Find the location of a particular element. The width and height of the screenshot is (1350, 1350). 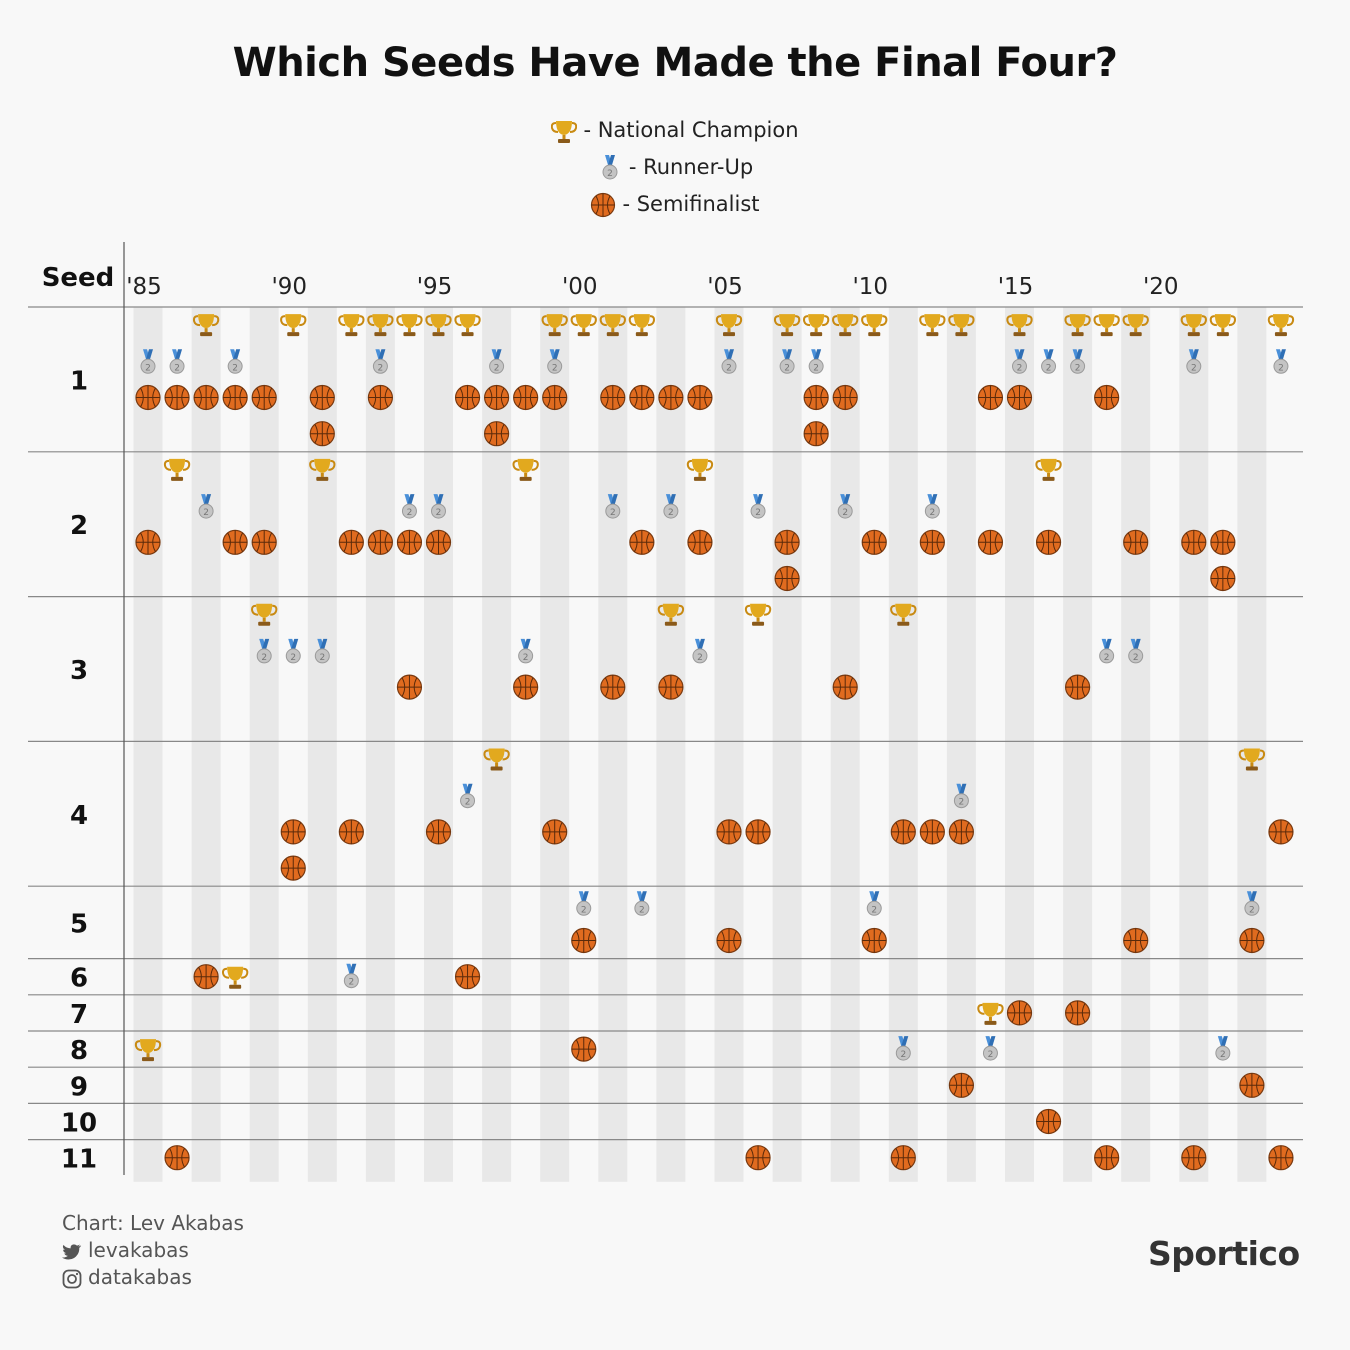

x-tick-label: '05 is located at coordinates (725, 287).